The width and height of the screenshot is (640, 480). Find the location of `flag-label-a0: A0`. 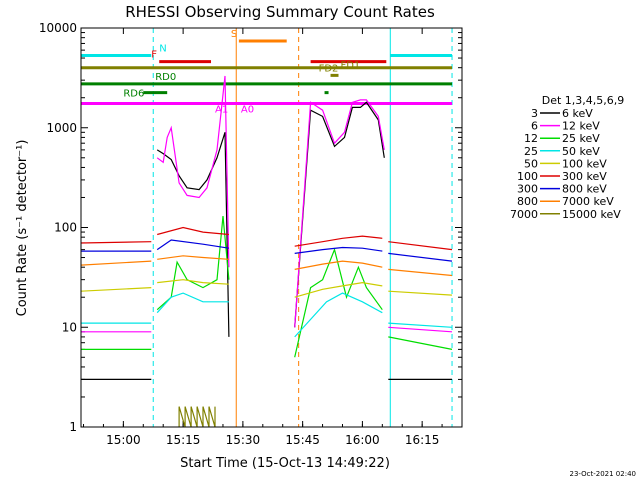

flag-label-a0: A0 is located at coordinates (247, 110).